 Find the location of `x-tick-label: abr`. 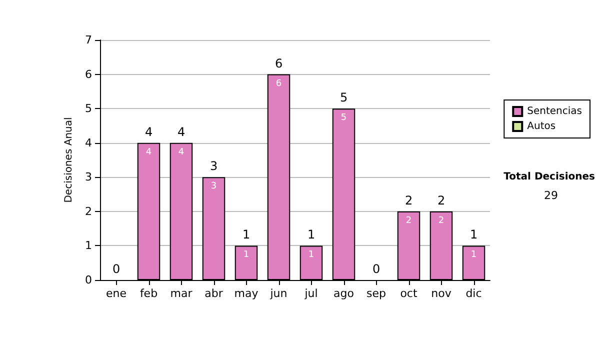

x-tick-label: abr is located at coordinates (214, 293).